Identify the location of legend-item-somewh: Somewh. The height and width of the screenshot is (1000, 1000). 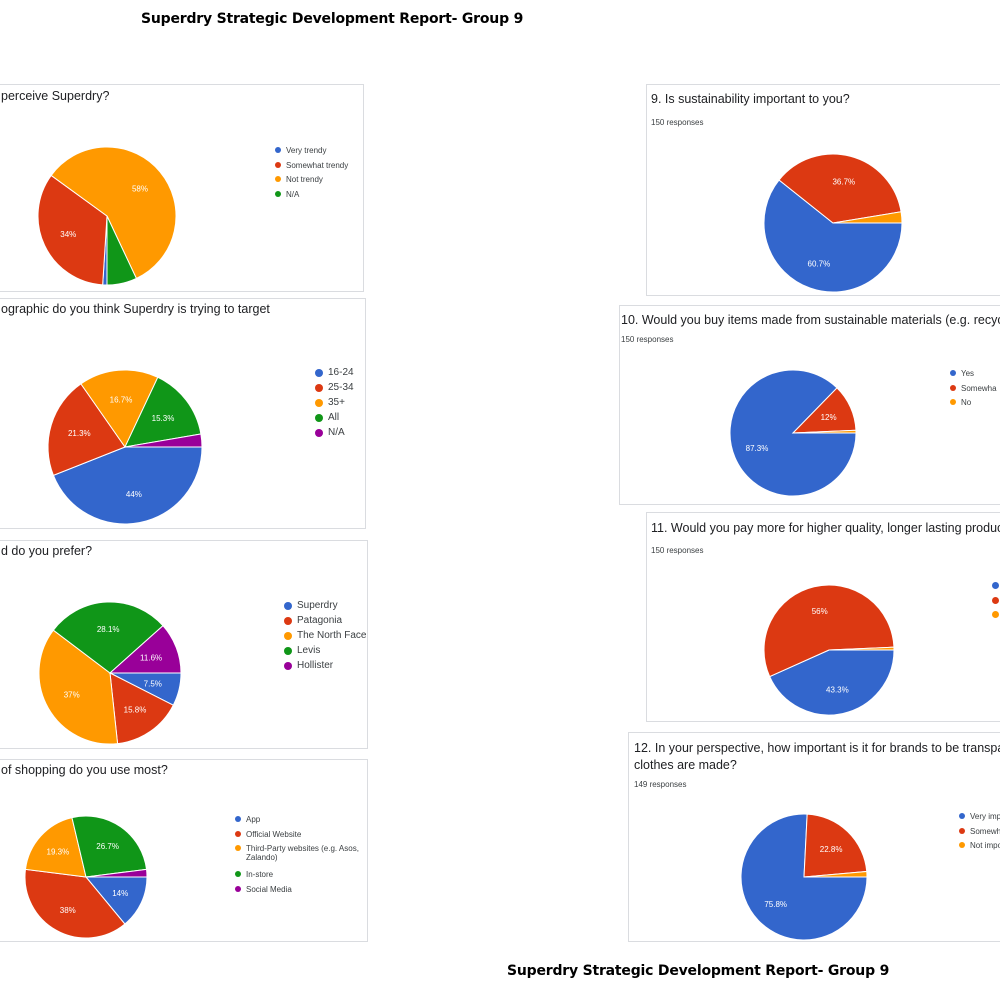
(979, 834).